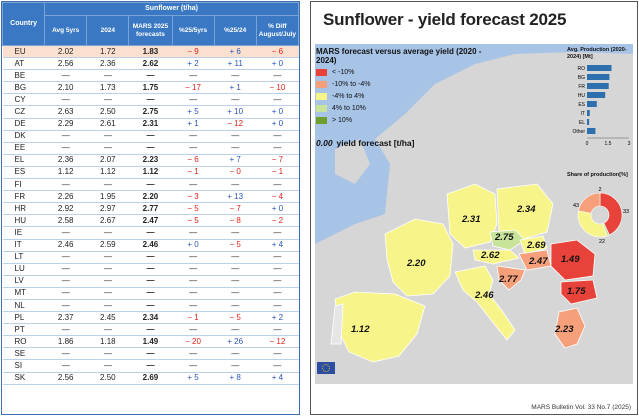 The image size is (639, 416). What do you see at coordinates (107, 52) in the screenshot?
I see `table-cell: 1.72` at bounding box center [107, 52].